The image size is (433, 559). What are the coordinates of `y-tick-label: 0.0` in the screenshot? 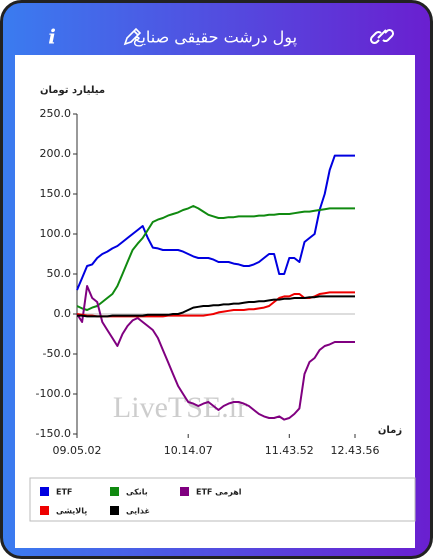 It's located at (63, 313).